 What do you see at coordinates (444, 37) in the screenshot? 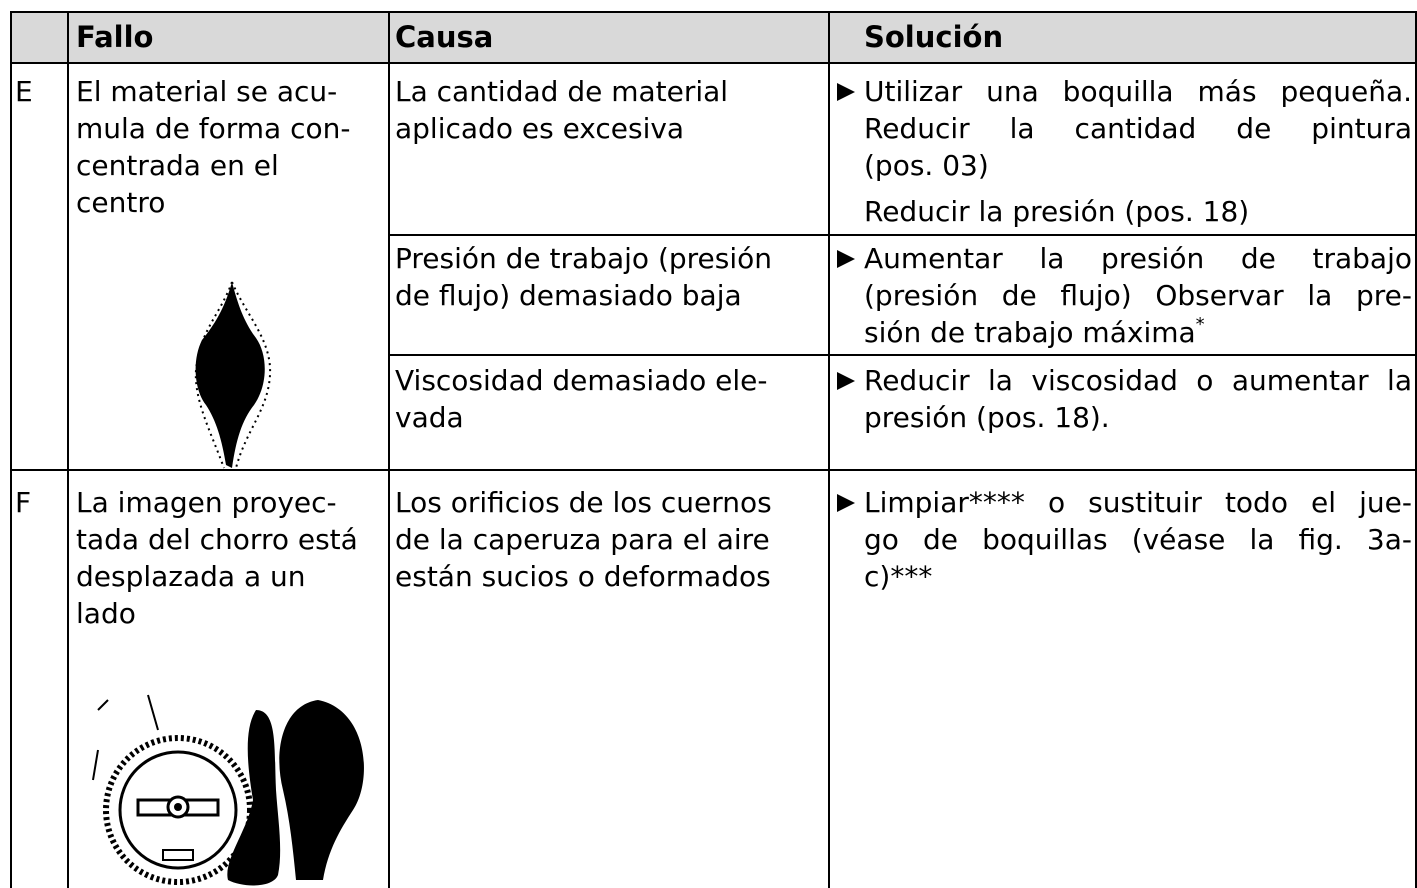
I see `header-cell: Causa` at bounding box center [444, 37].